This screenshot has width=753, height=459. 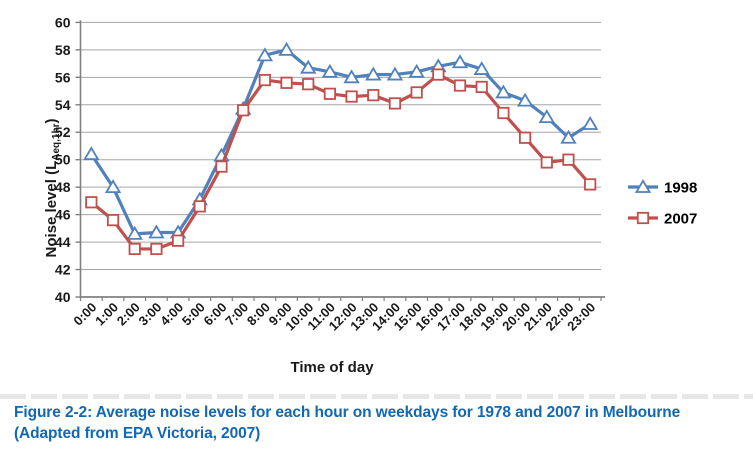 What do you see at coordinates (63, 22) in the screenshot?
I see `y-tick-label: 60` at bounding box center [63, 22].